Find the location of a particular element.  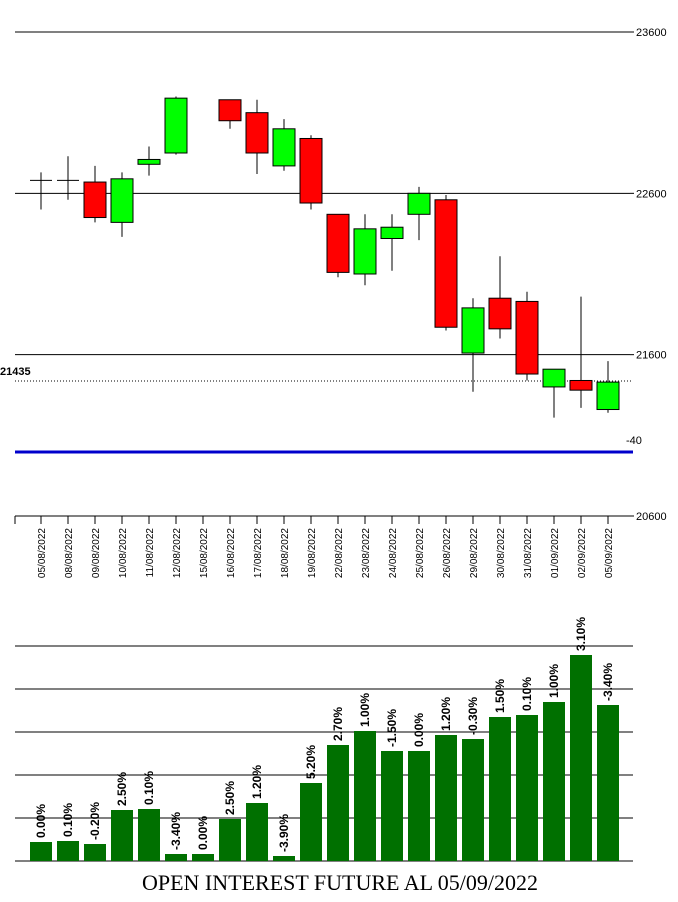

date-tick-label: 12/08/2022 is located at coordinates (177, 553).